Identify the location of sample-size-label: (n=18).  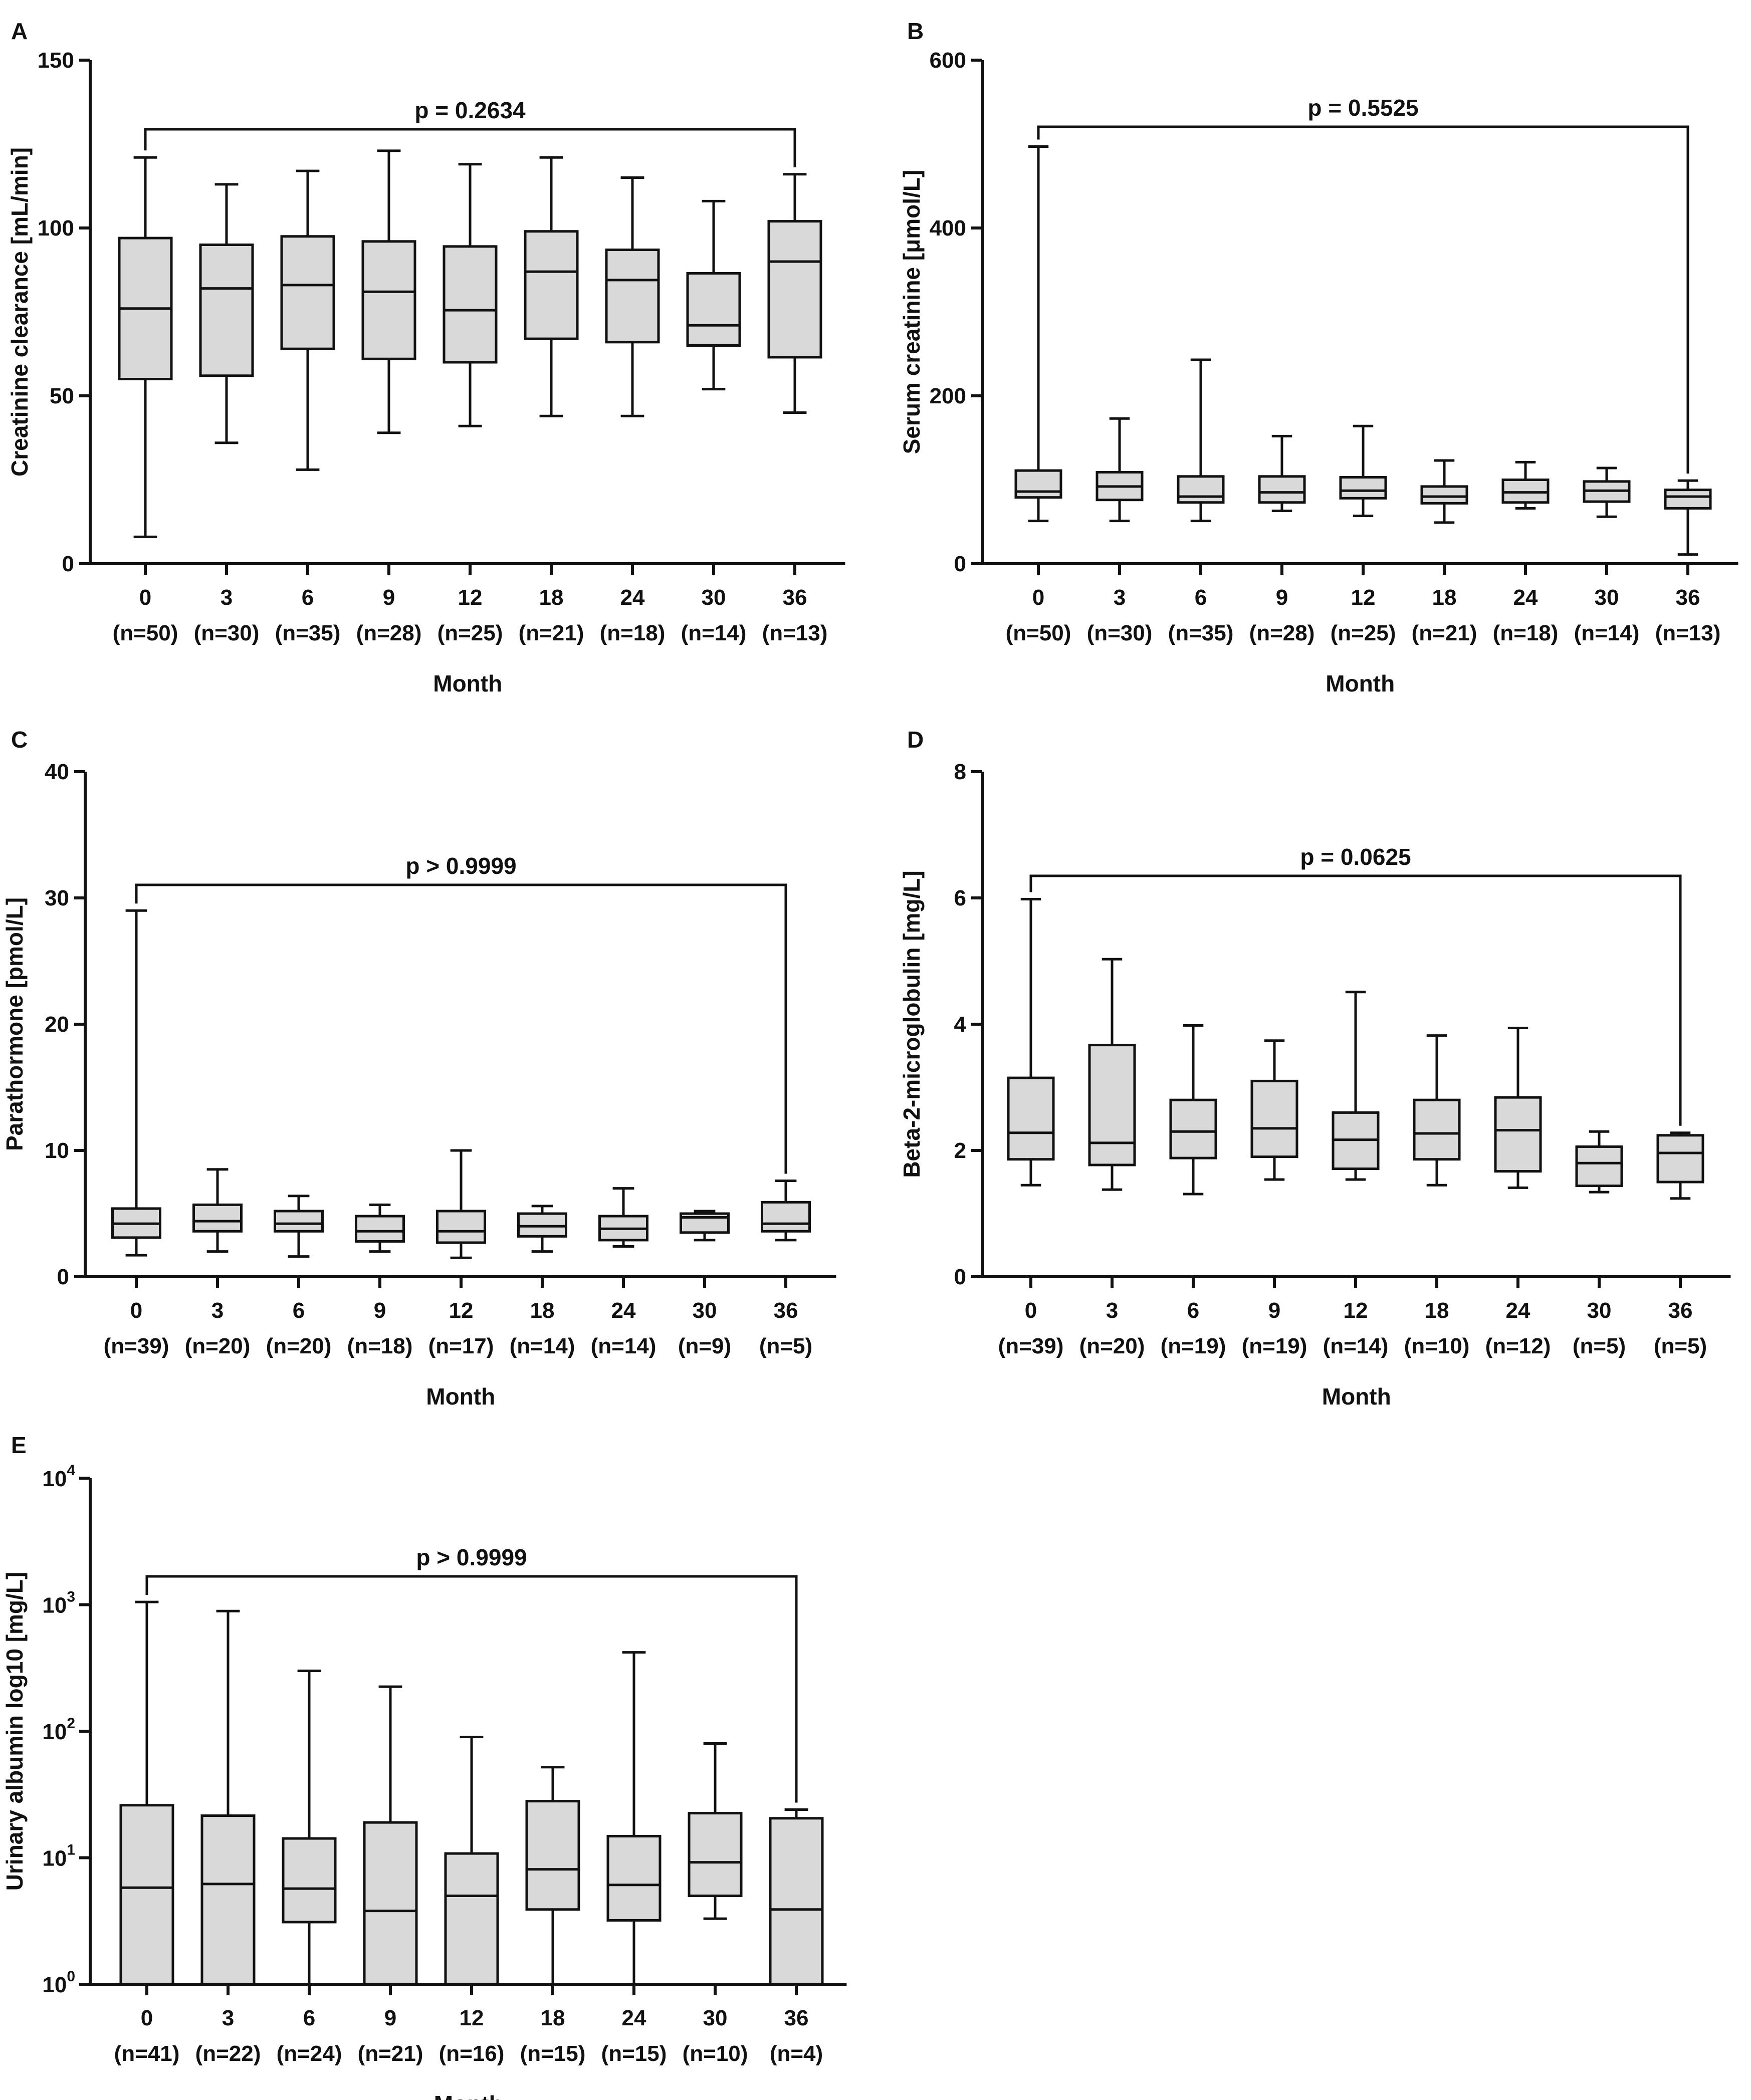
(633, 633).